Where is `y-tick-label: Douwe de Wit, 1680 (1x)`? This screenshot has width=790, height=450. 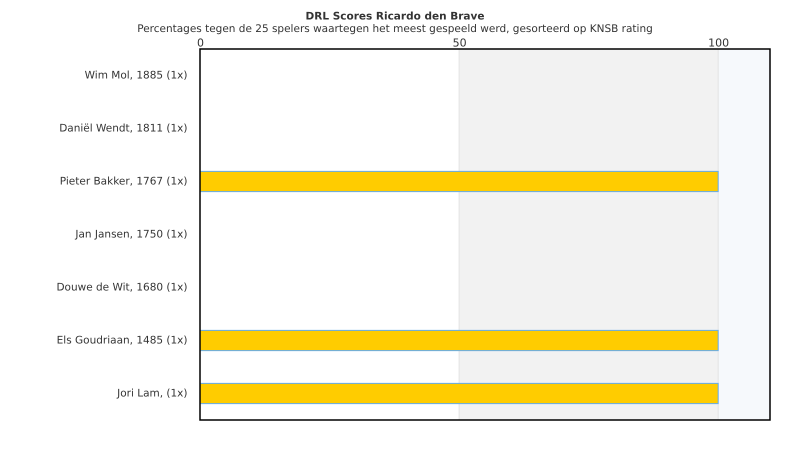
y-tick-label: Douwe de Wit, 1680 (1x) is located at coordinates (122, 288).